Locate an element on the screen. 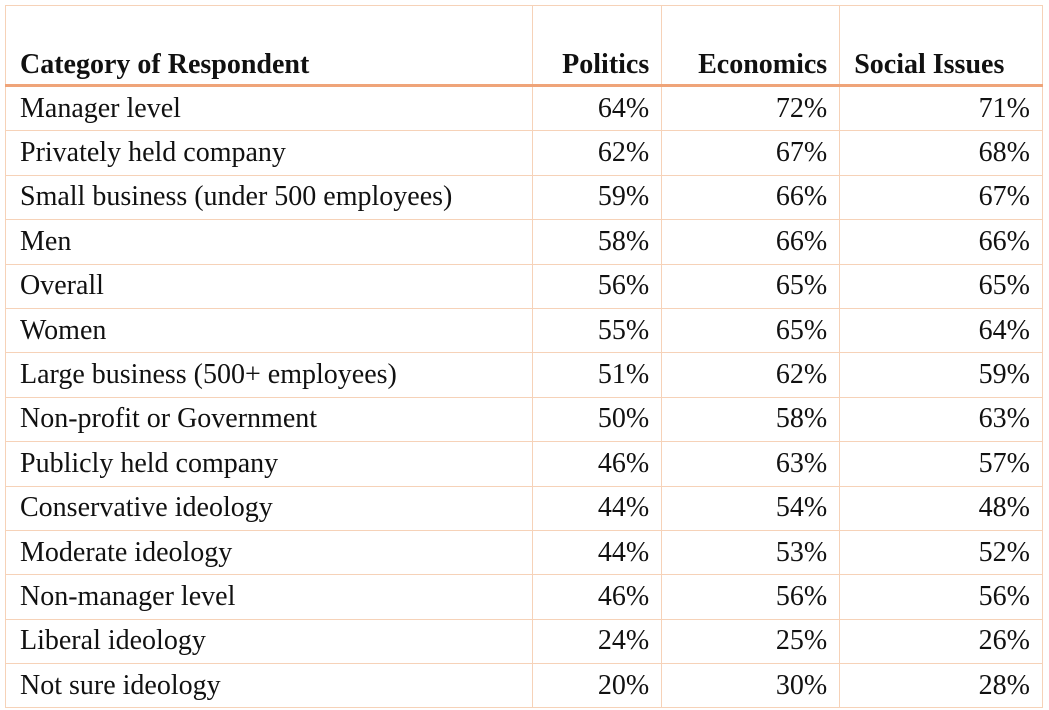 Image resolution: width=1049 pixels, height=710 pixels. table-row: Manager level 64% 72% 71% is located at coordinates (523, 108).